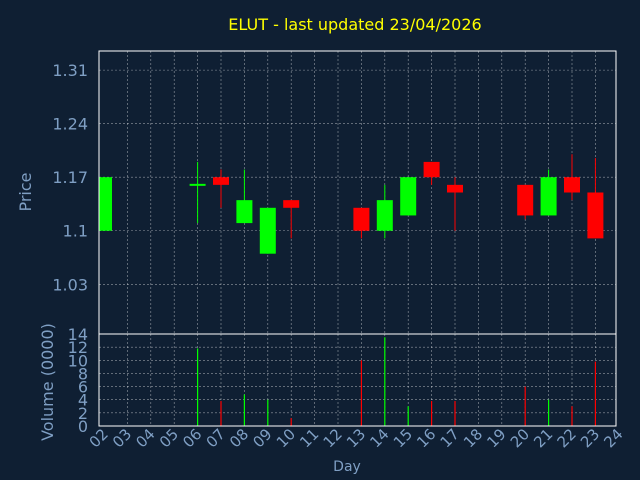  What do you see at coordinates (83, 413) in the screenshot?
I see `volume-tick-label: 2` at bounding box center [83, 413].